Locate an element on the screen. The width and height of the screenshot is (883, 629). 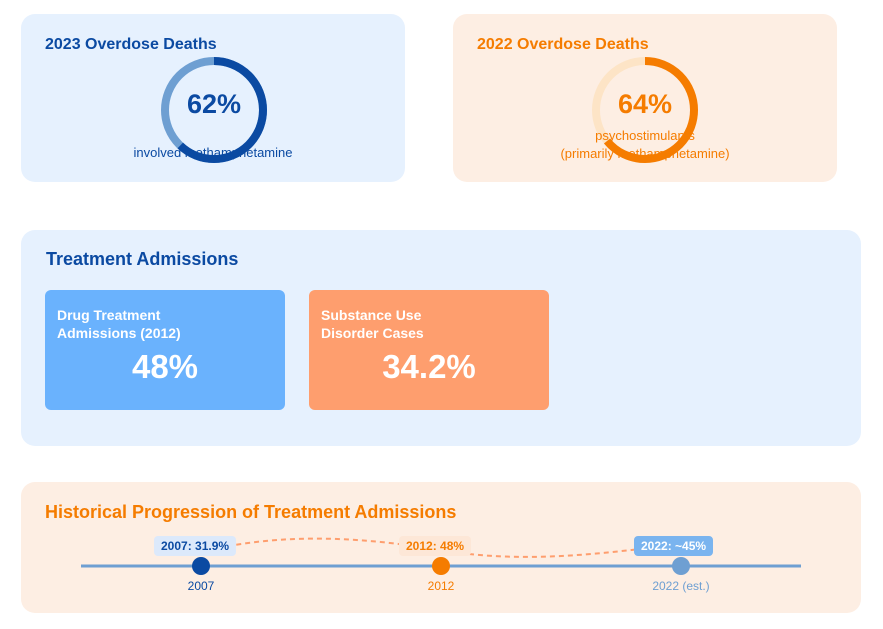
overdose-2022-value: 64% is located at coordinates (645, 104).